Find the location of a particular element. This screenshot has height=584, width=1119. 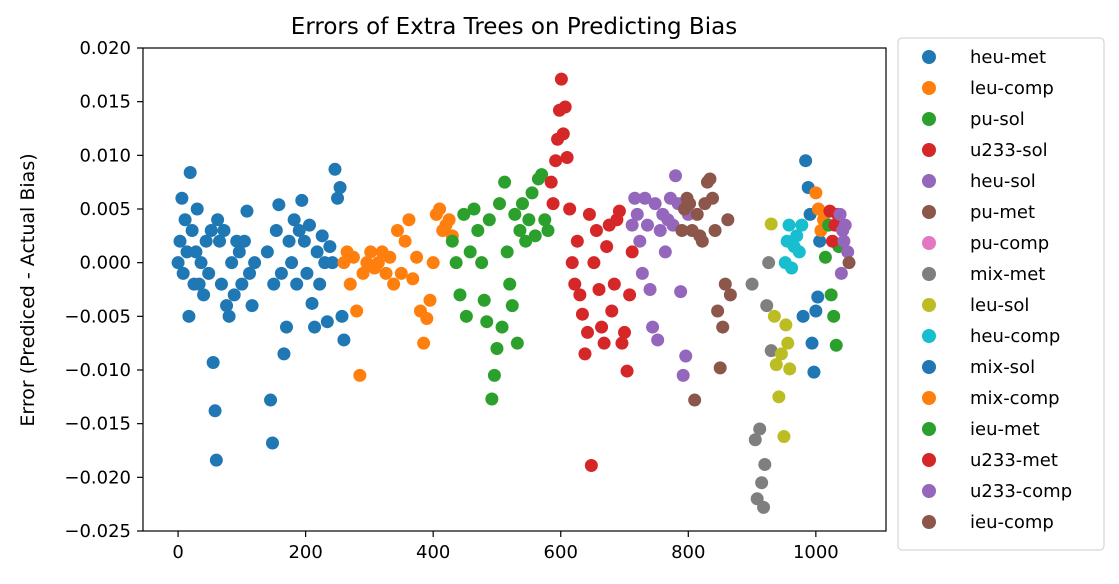

legend-item: pu-sol is located at coordinates (973, 119).